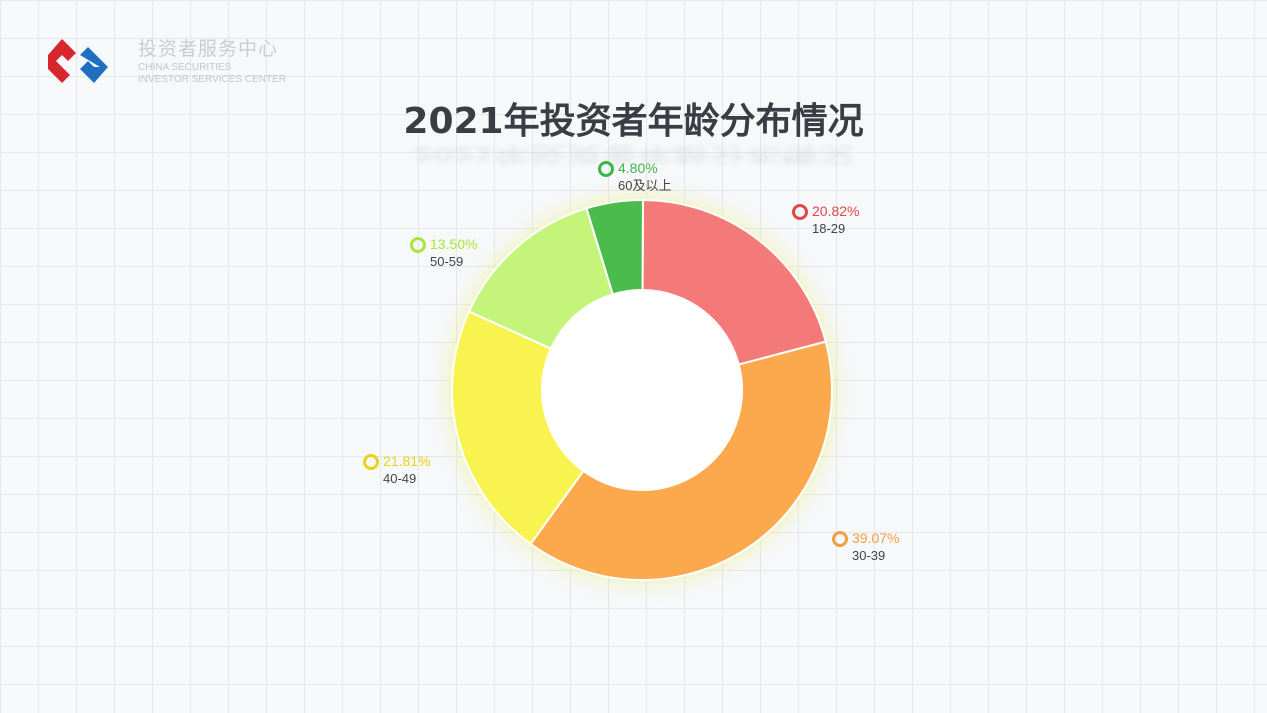 The height and width of the screenshot is (713, 1267). Describe the element at coordinates (397, 470) in the screenshot. I see `slice-label: 21.81% 40-49` at that location.